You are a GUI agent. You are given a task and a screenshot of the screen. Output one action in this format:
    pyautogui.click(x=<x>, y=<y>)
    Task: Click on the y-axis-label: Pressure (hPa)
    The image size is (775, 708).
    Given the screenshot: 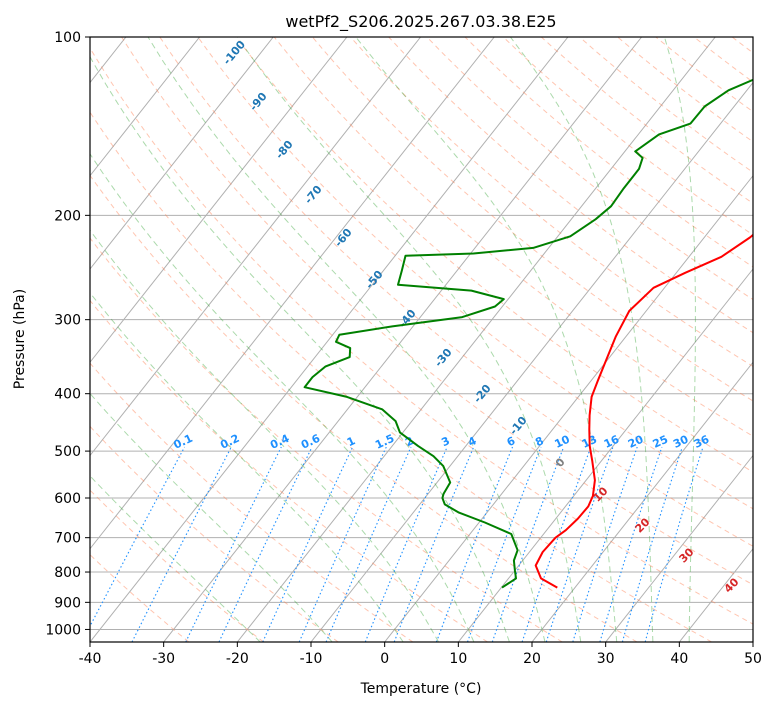 What is the action you would take?
    pyautogui.click(x=20, y=339)
    